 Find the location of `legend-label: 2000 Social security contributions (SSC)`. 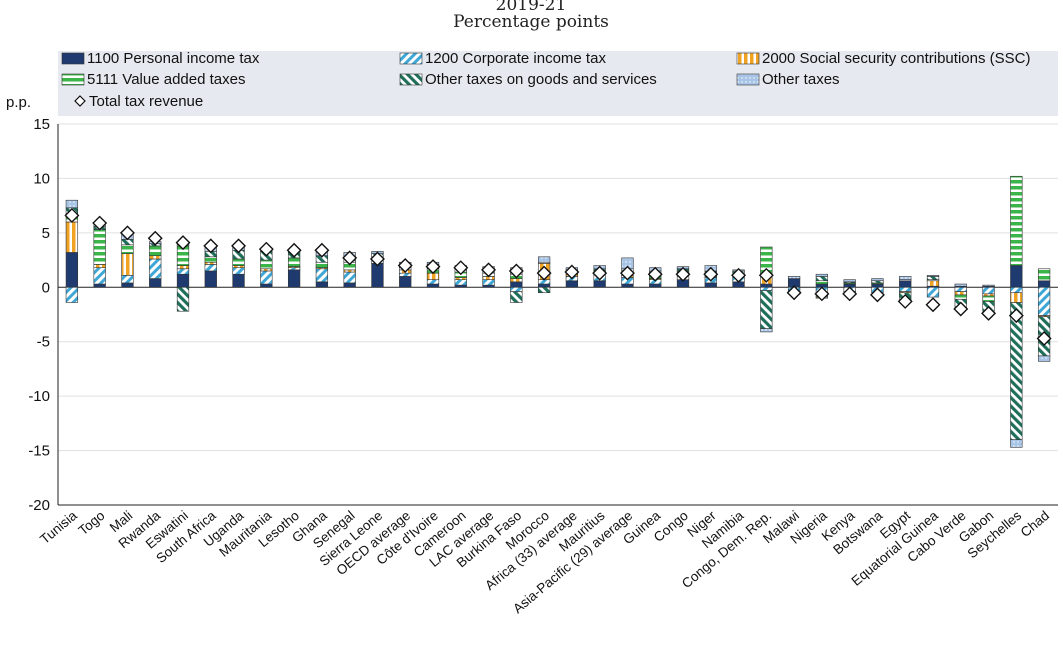

legend-label: 2000 Social security contributions (SSC) is located at coordinates (896, 58).